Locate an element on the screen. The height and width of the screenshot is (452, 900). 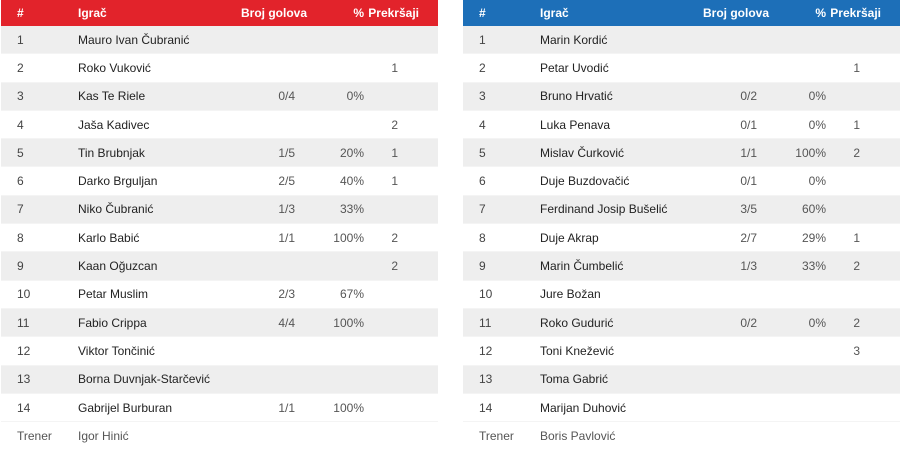
table-row: 1 Mauro Ivan Čubranić is located at coordinates (219, 40).